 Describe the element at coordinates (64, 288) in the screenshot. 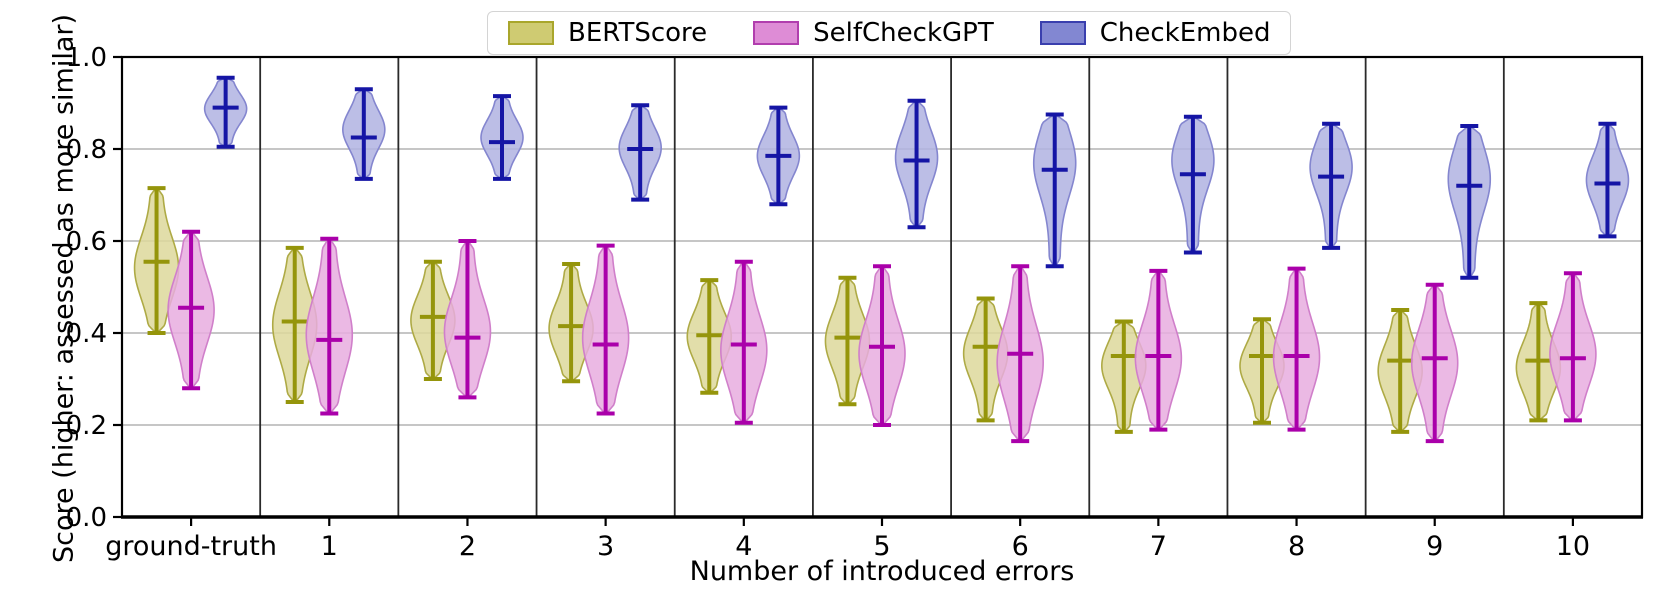

I see `y-axis-label: Score (higher: assessed as more similar)` at that location.